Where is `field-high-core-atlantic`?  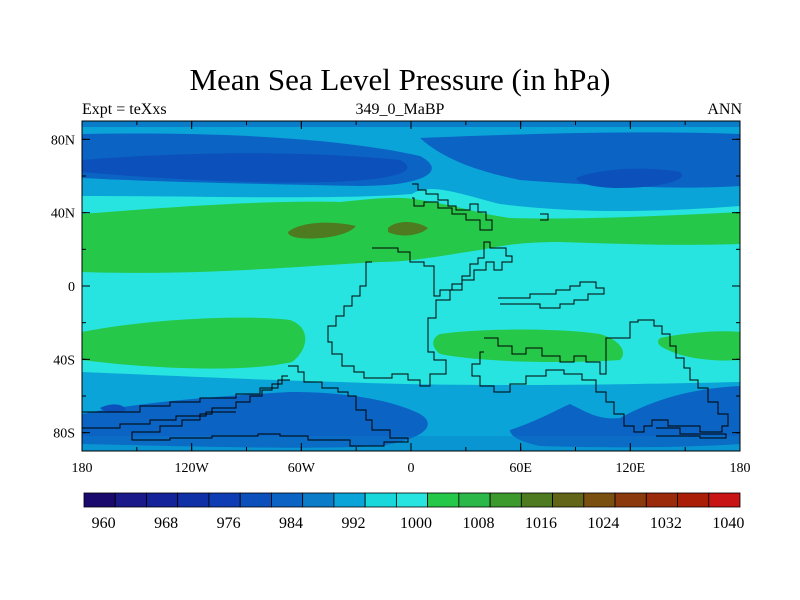 field-high-core-atlantic is located at coordinates (322, 230).